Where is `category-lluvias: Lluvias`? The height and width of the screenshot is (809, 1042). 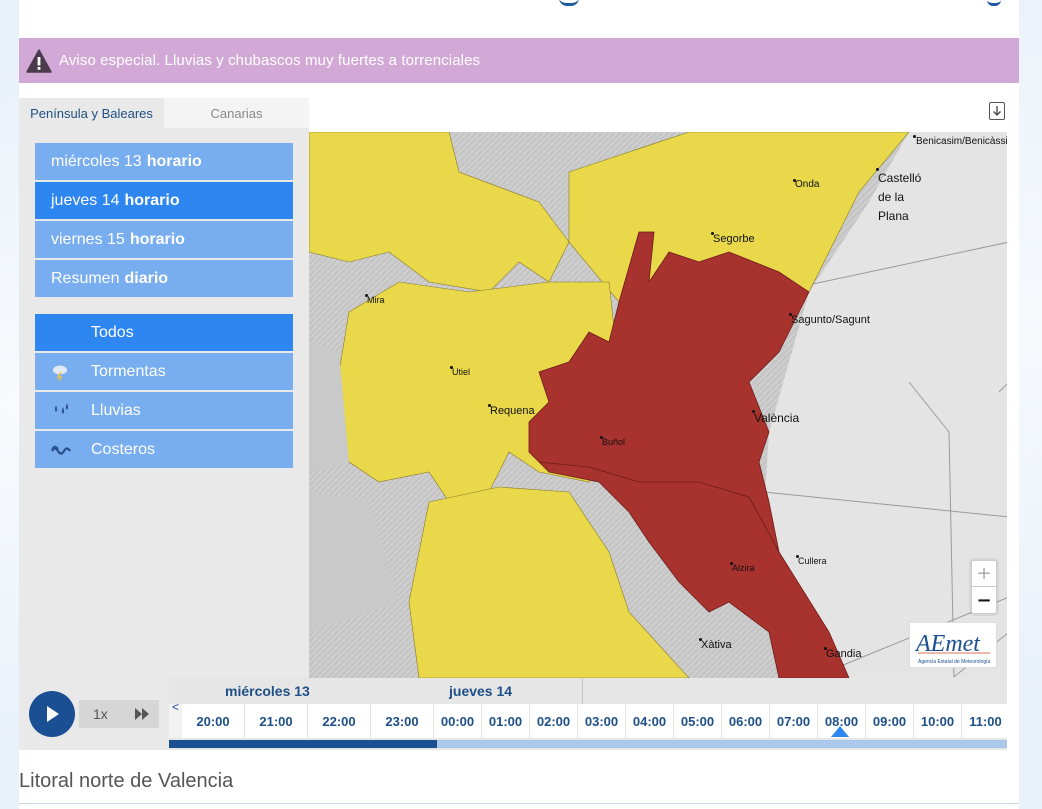
category-lluvias: Lluvias is located at coordinates (164, 410).